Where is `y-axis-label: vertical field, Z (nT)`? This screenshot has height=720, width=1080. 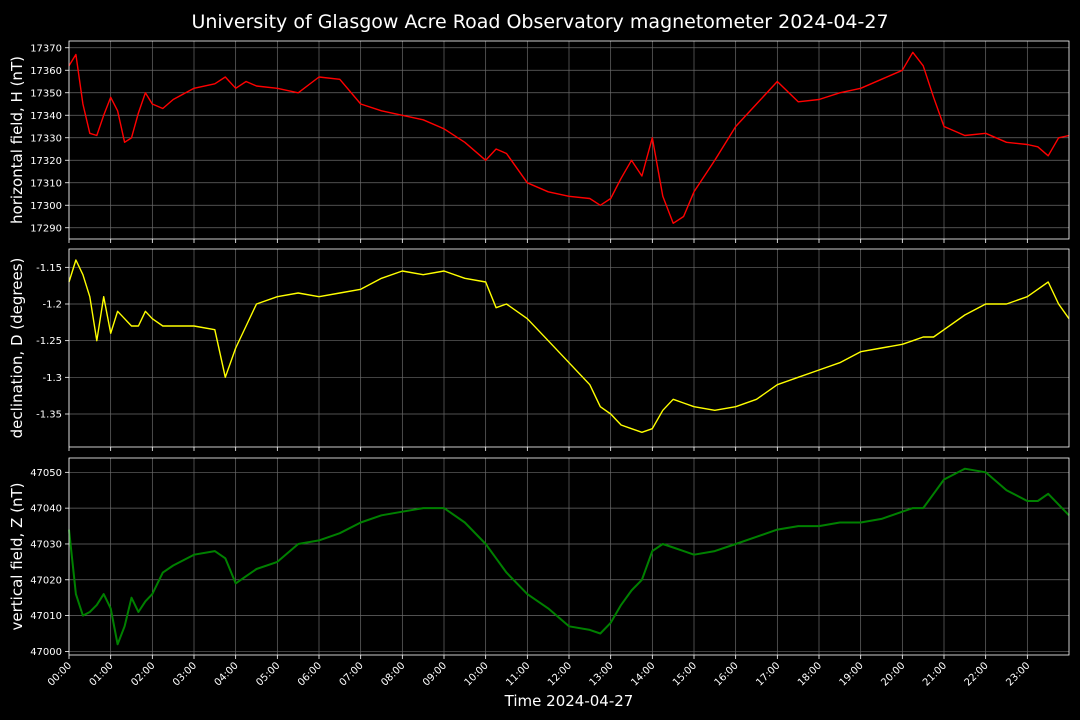 y-axis-label: vertical field, Z (nT) is located at coordinates (17, 556).